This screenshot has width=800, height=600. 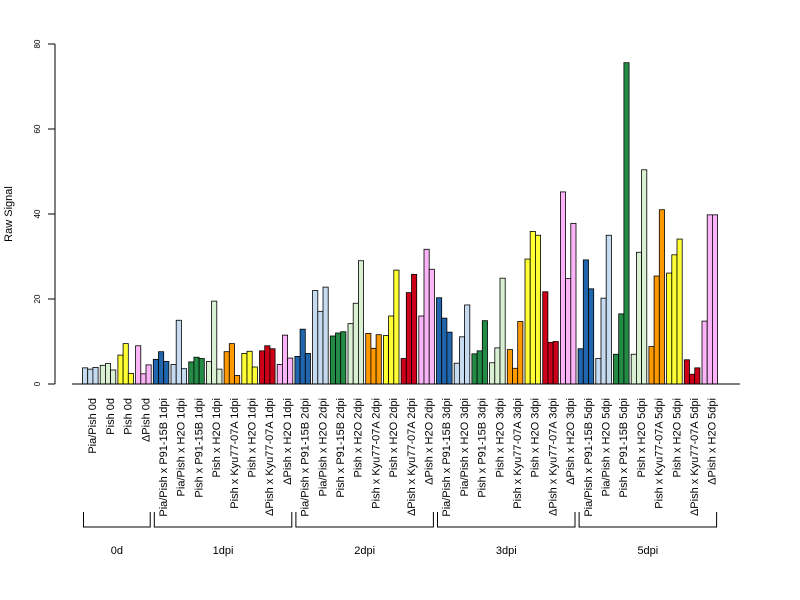 I want to click on group-label: 2dpi, so click(x=364, y=551).